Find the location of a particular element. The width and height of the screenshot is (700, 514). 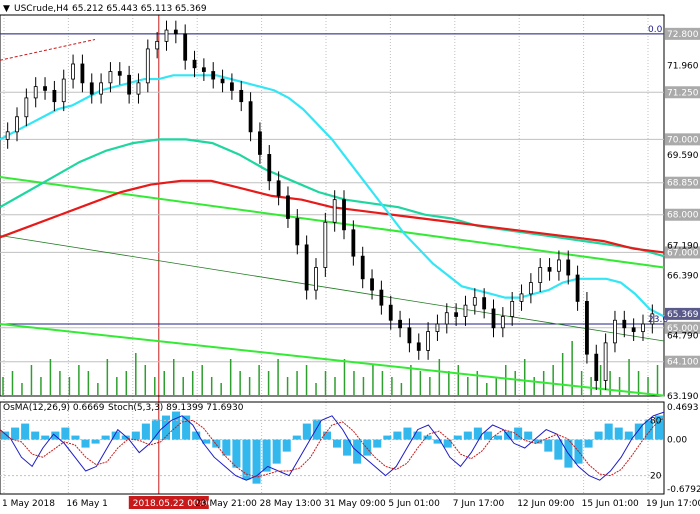

current-price-label: 65.369 is located at coordinates (683, 315).